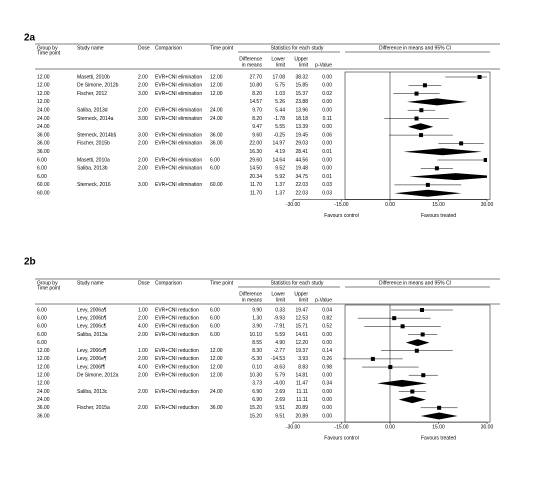  Describe the element at coordinates (255, 152) in the screenshot. I see `value-cell: 16.30` at that location.